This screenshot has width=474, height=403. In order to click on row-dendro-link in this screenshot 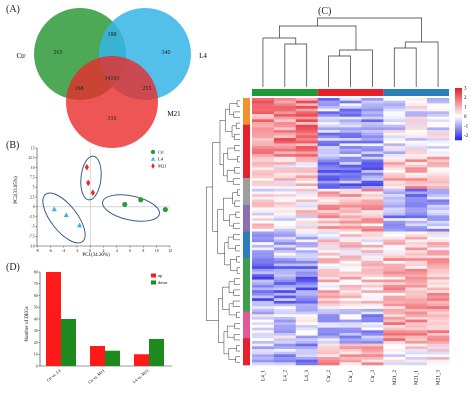, I will do `click(237, 281)`.